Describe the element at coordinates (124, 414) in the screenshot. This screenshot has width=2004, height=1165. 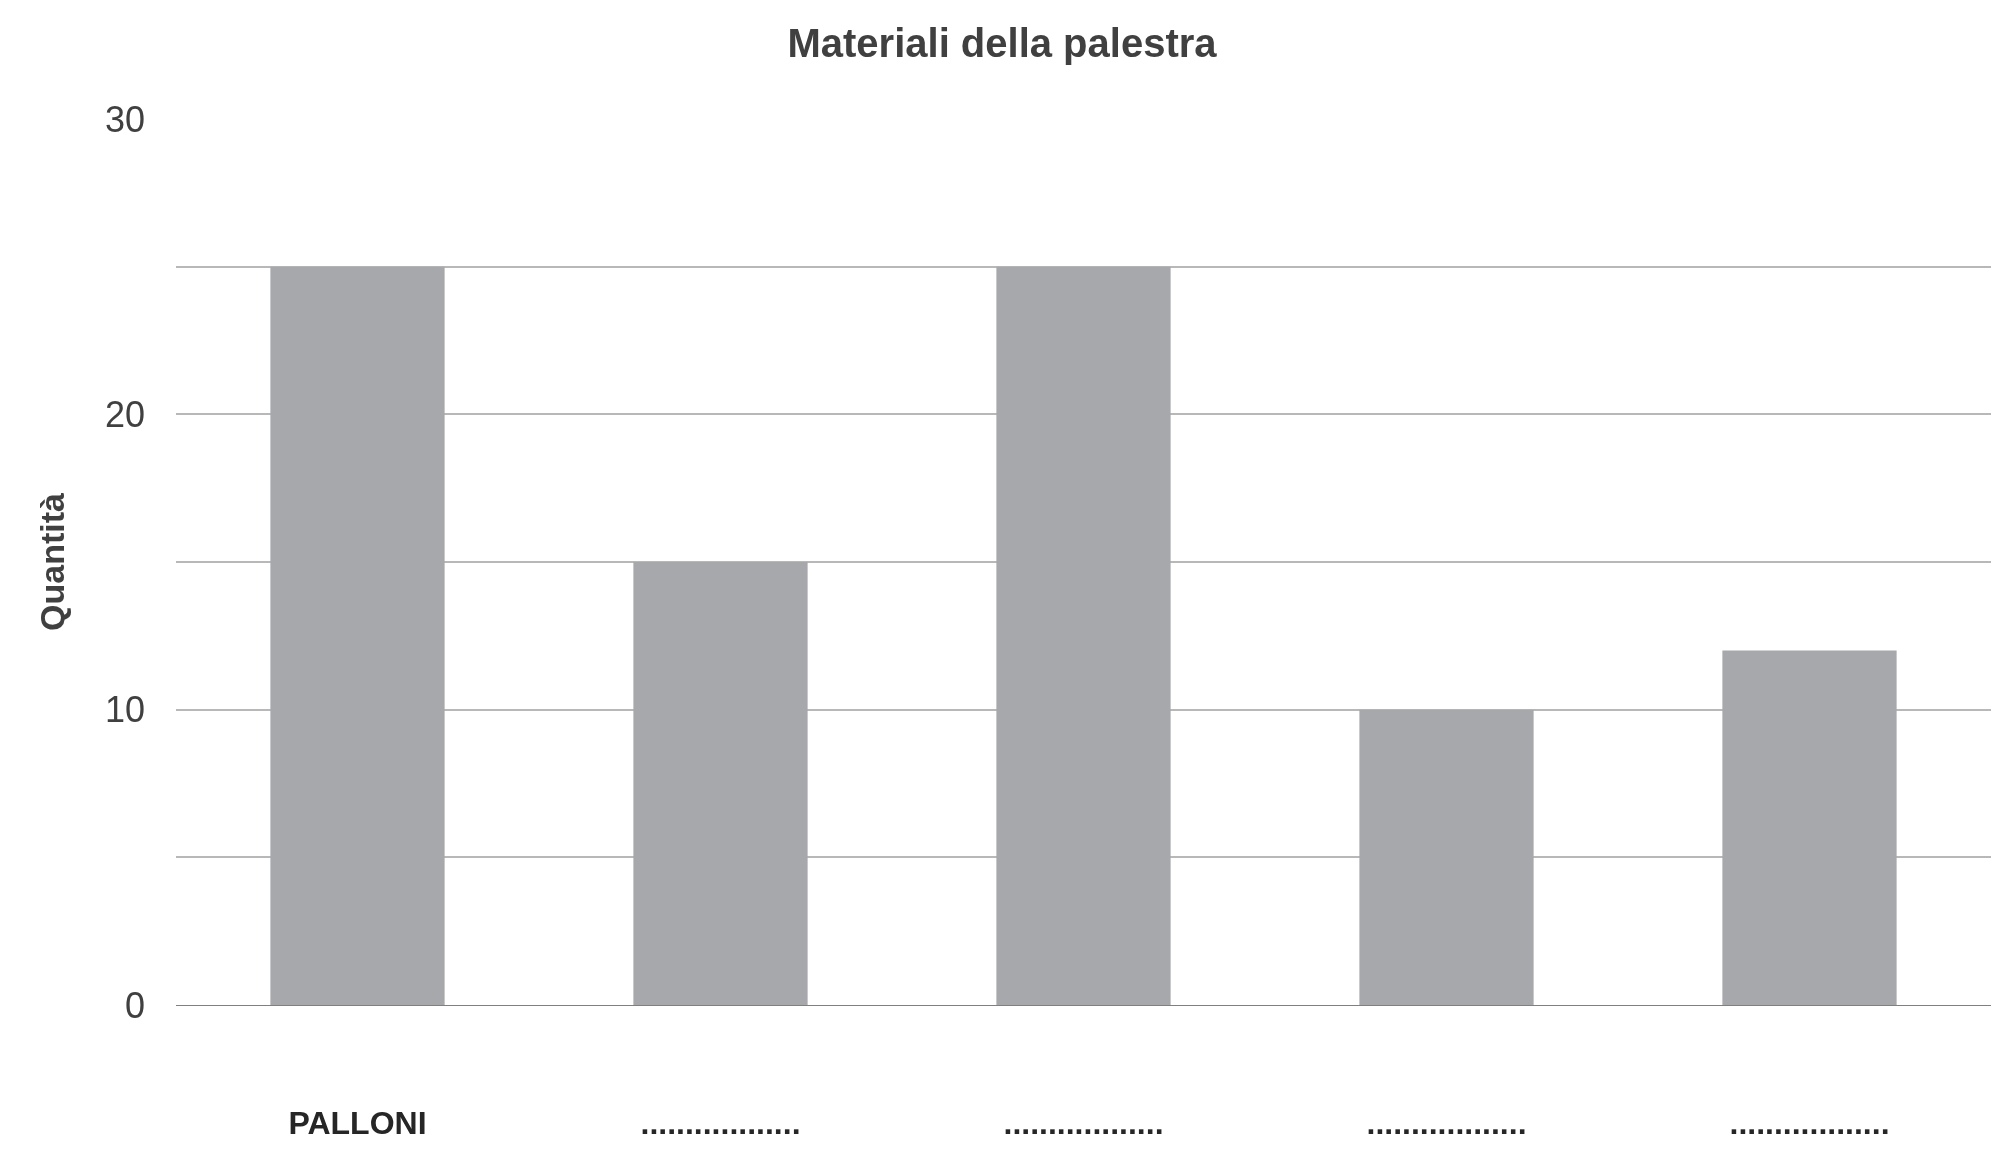
I see `y-tick-label: 20` at that location.